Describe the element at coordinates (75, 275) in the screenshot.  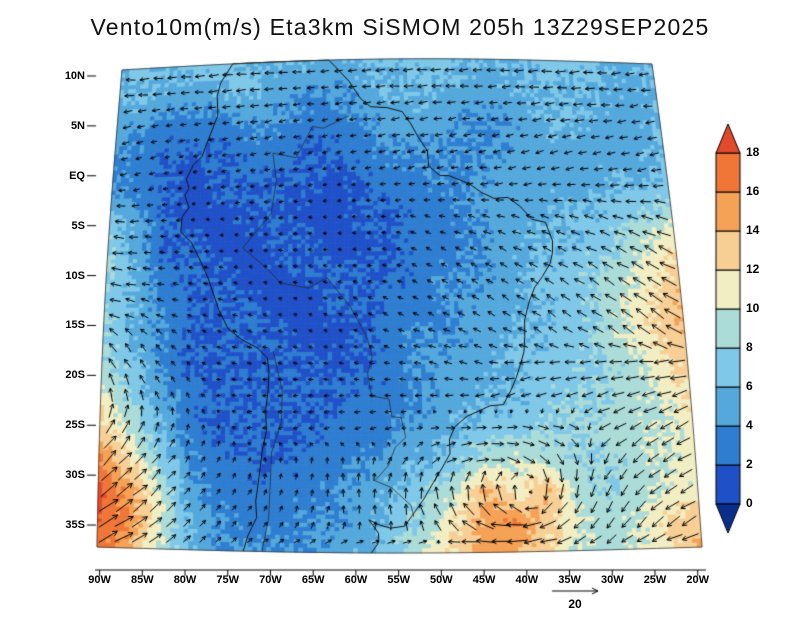
I see `lat-tick-label: 10S` at that location.